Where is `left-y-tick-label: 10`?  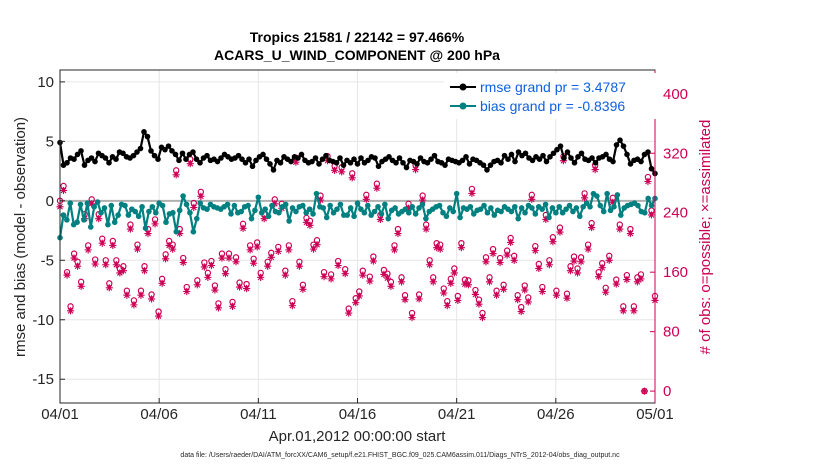
left-y-tick-label: 10 is located at coordinates (45, 82).